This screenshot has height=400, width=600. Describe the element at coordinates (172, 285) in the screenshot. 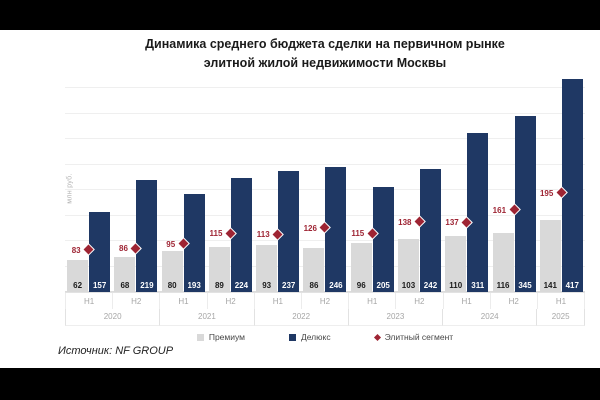

I see `premium-bar-value: 80` at that location.